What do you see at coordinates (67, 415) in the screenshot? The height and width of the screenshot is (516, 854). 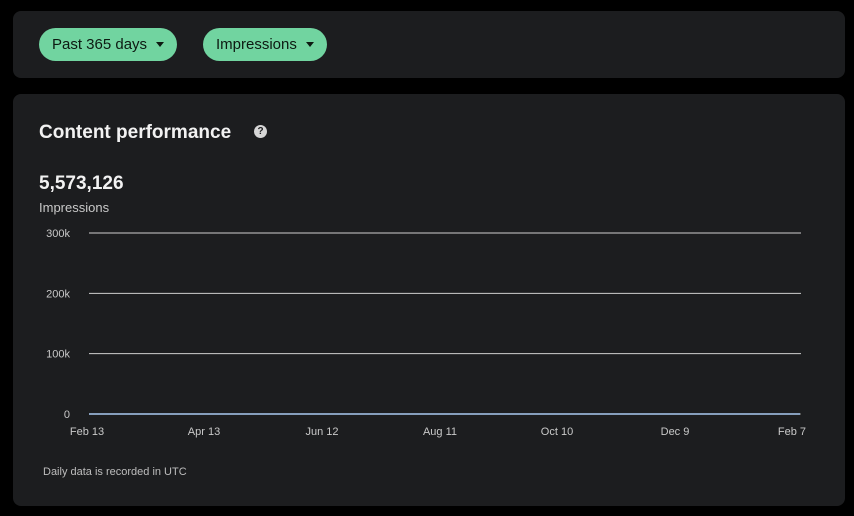 I see `y-tick-label: 0` at bounding box center [67, 415].